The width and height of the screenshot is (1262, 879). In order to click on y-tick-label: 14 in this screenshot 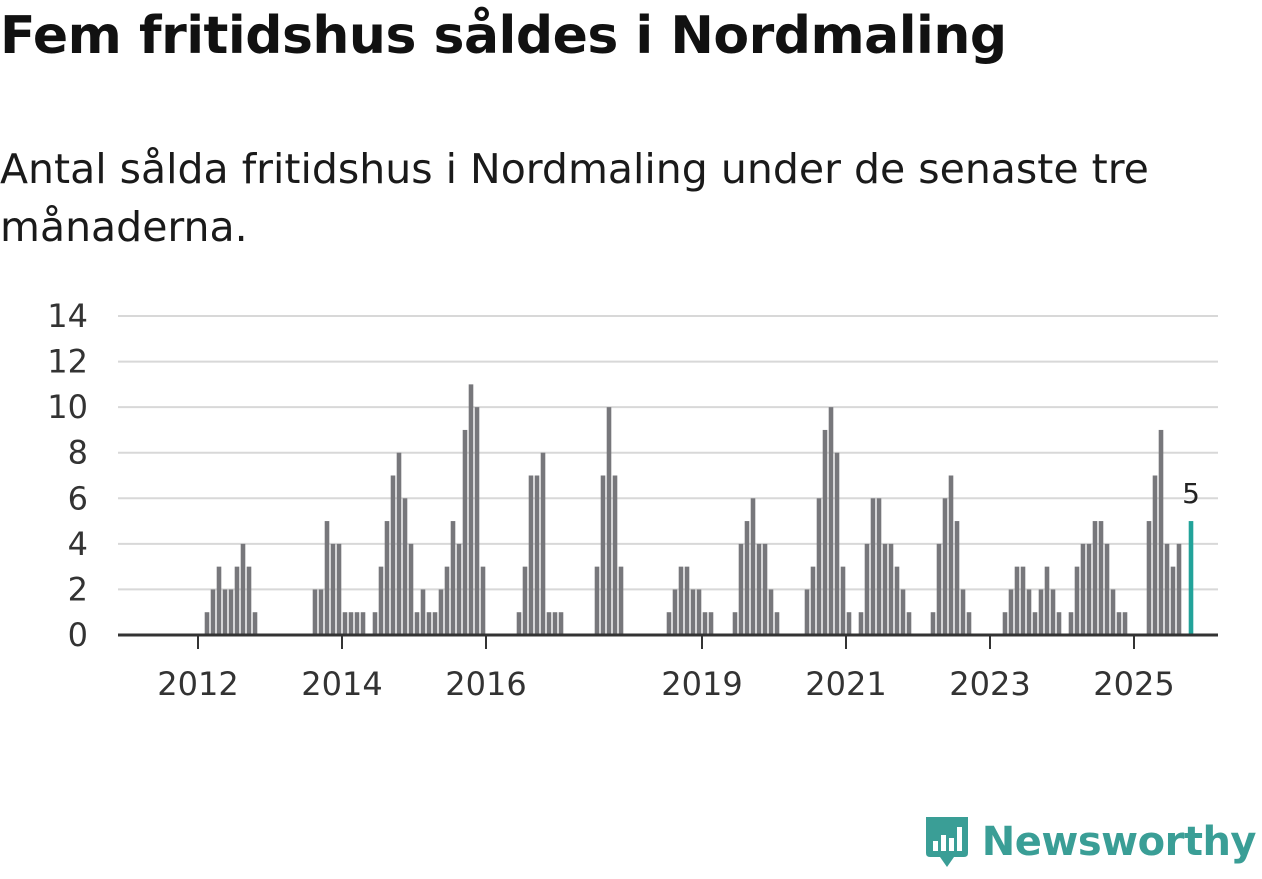, I will do `click(67, 316)`.